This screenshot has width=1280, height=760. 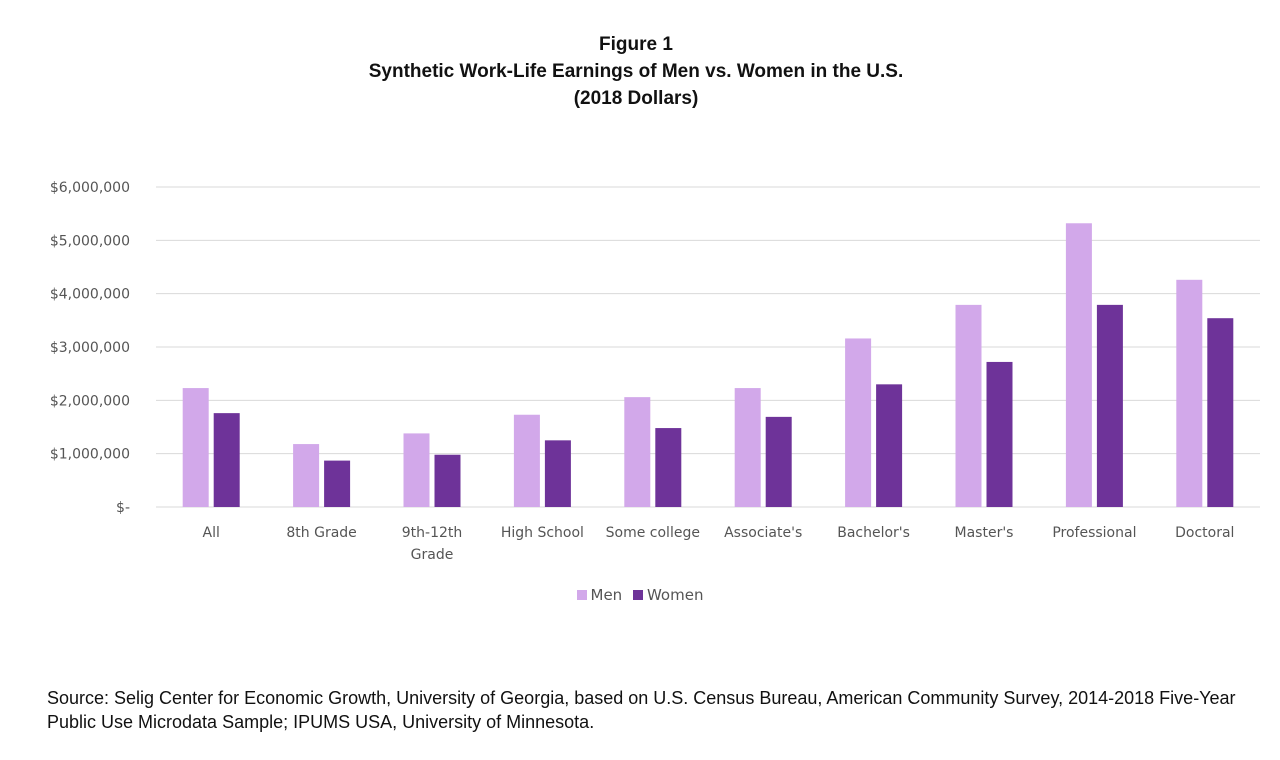 I want to click on x-tick-label: High School, so click(x=542, y=533).